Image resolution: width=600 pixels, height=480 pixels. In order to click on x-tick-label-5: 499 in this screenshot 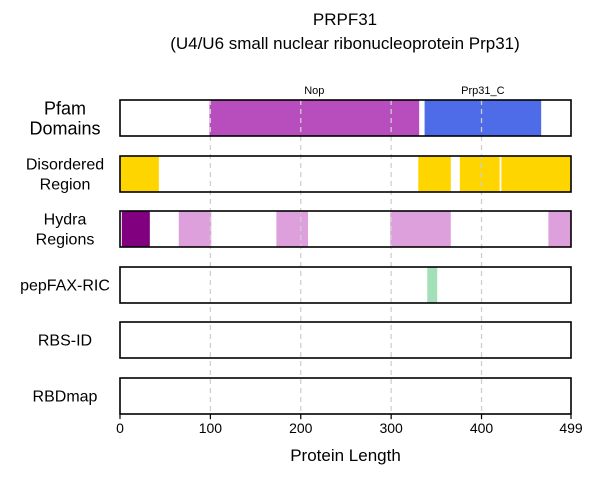, I will do `click(571, 428)`.